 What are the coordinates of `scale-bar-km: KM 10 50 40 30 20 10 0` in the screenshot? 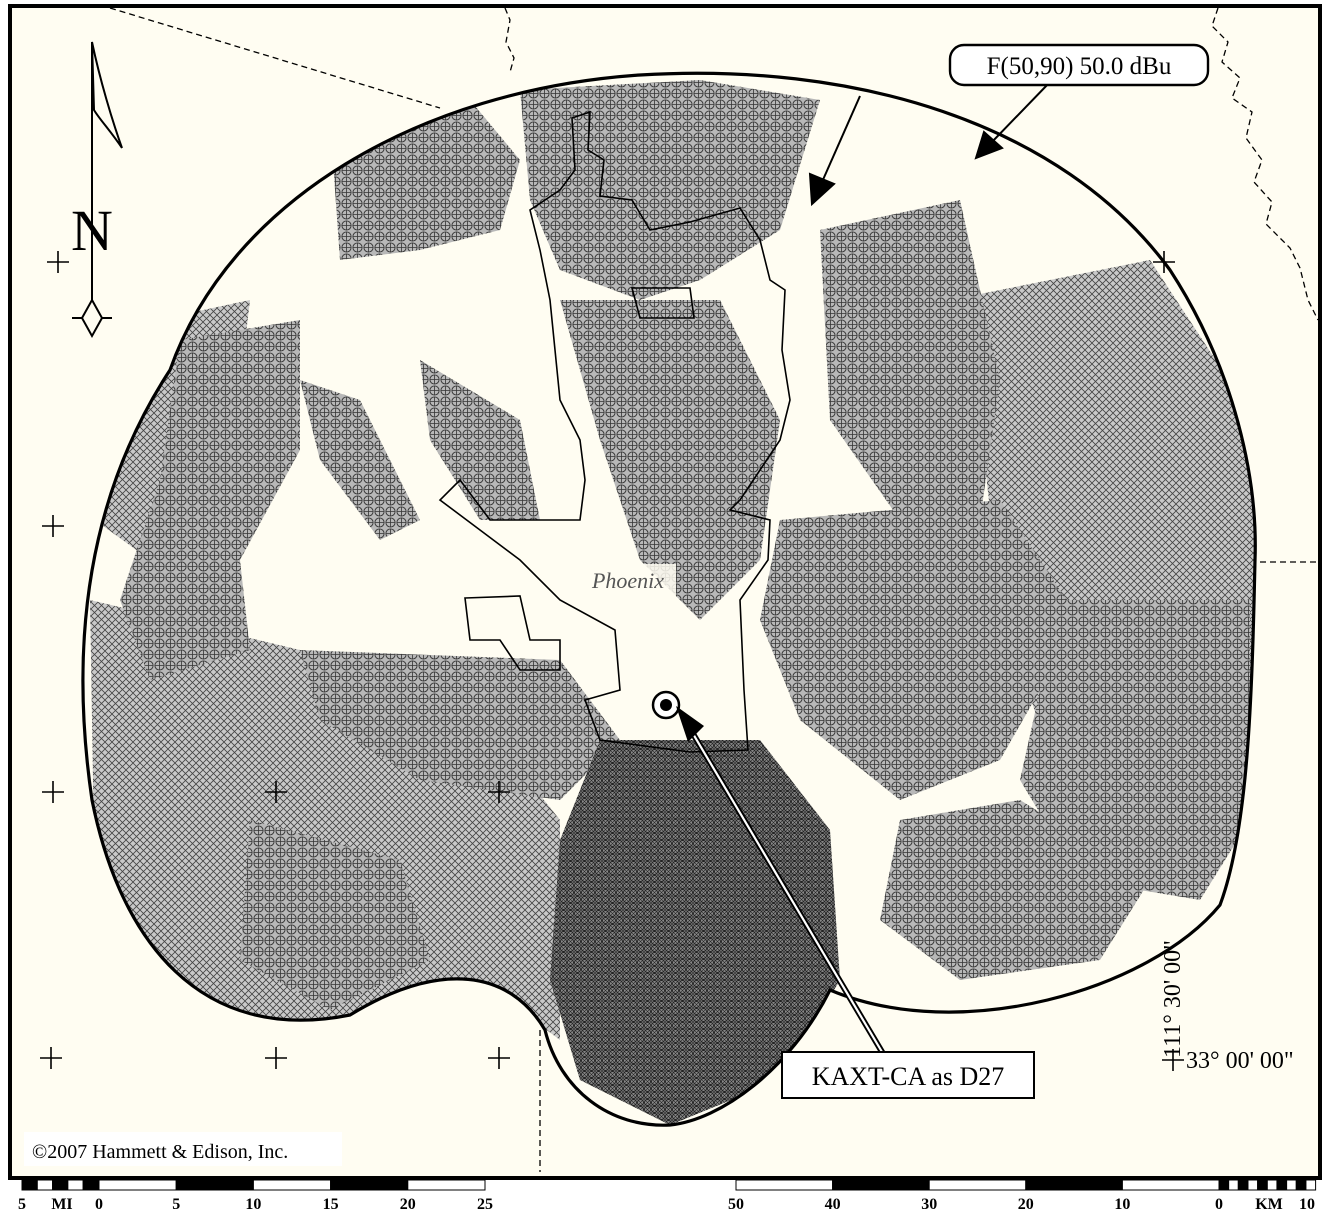 It's located at (1022, 1196).